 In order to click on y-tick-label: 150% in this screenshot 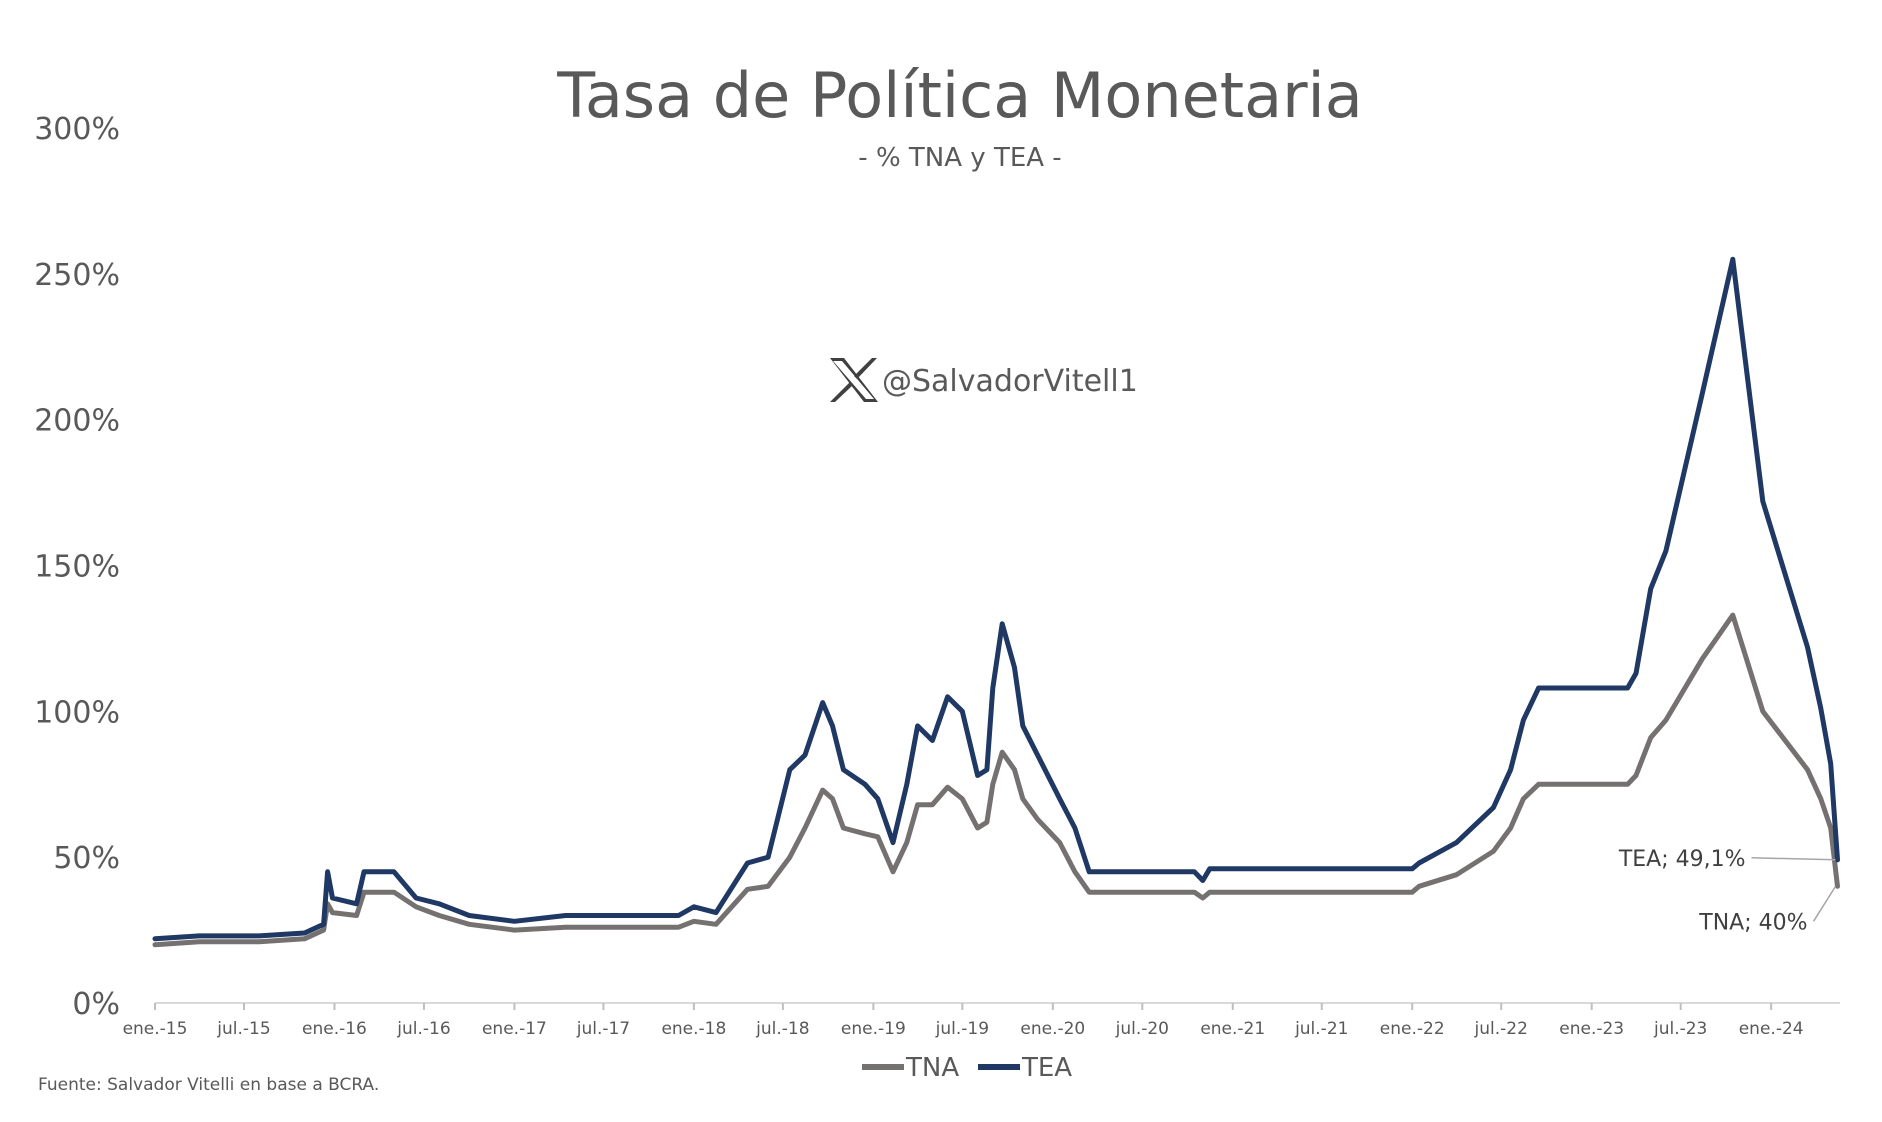, I will do `click(77, 567)`.